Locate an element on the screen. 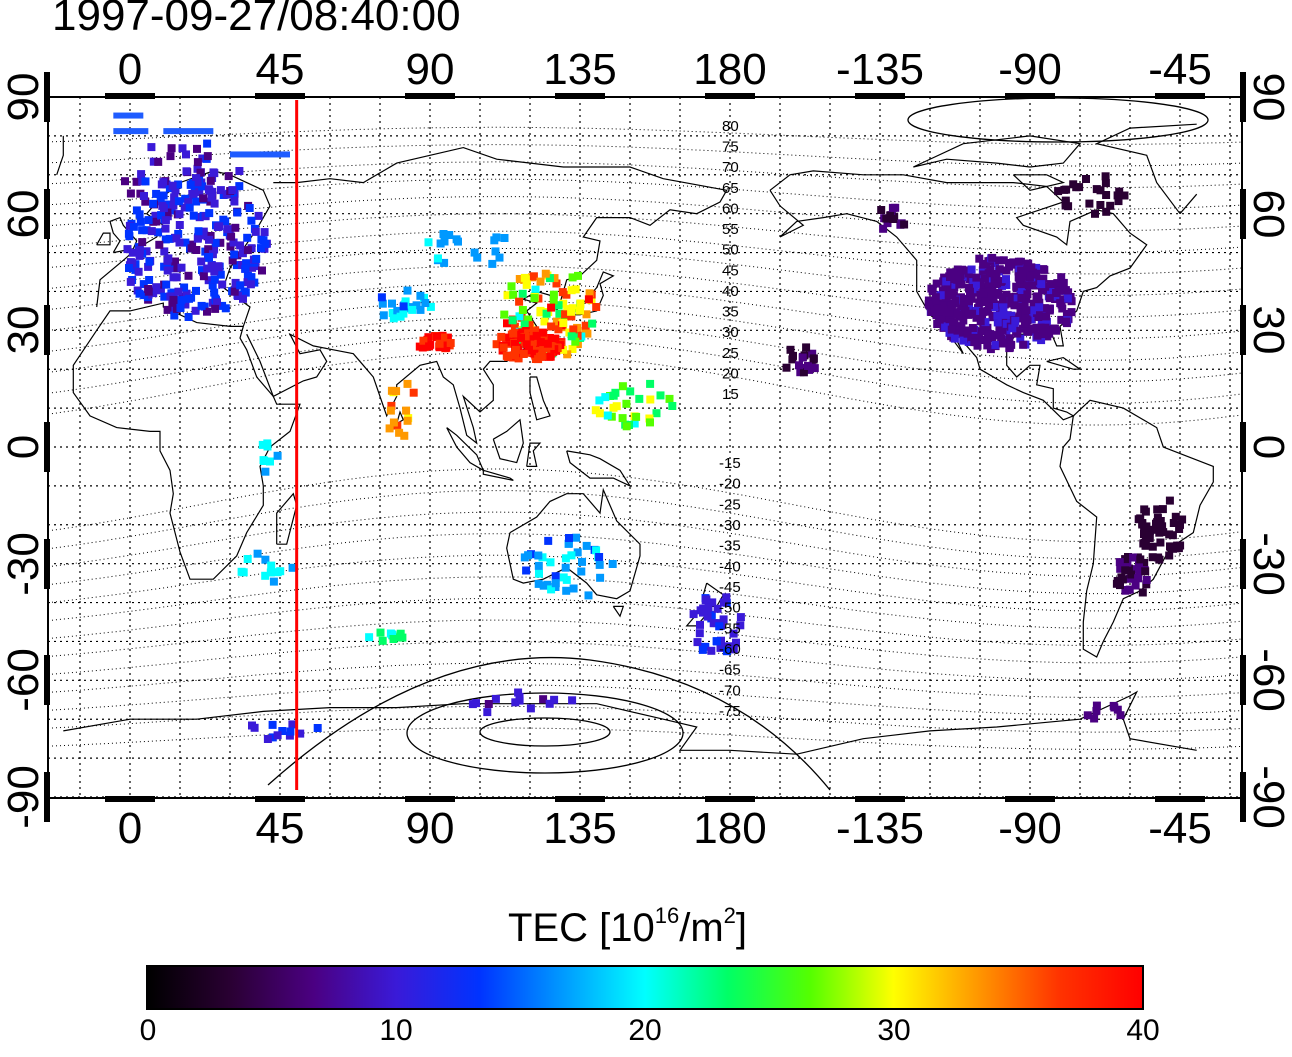 This screenshot has width=1292, height=1057. colorbar-tick: 0 is located at coordinates (148, 1030).